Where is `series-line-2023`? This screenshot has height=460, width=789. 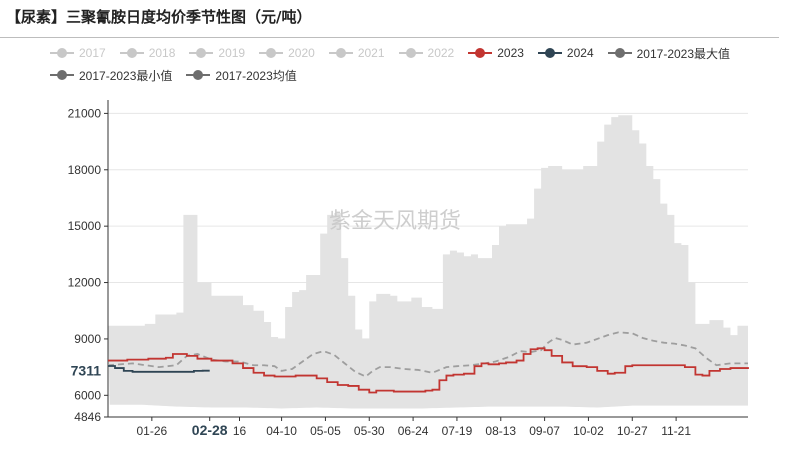
series-line-2023 is located at coordinates (428, 370).